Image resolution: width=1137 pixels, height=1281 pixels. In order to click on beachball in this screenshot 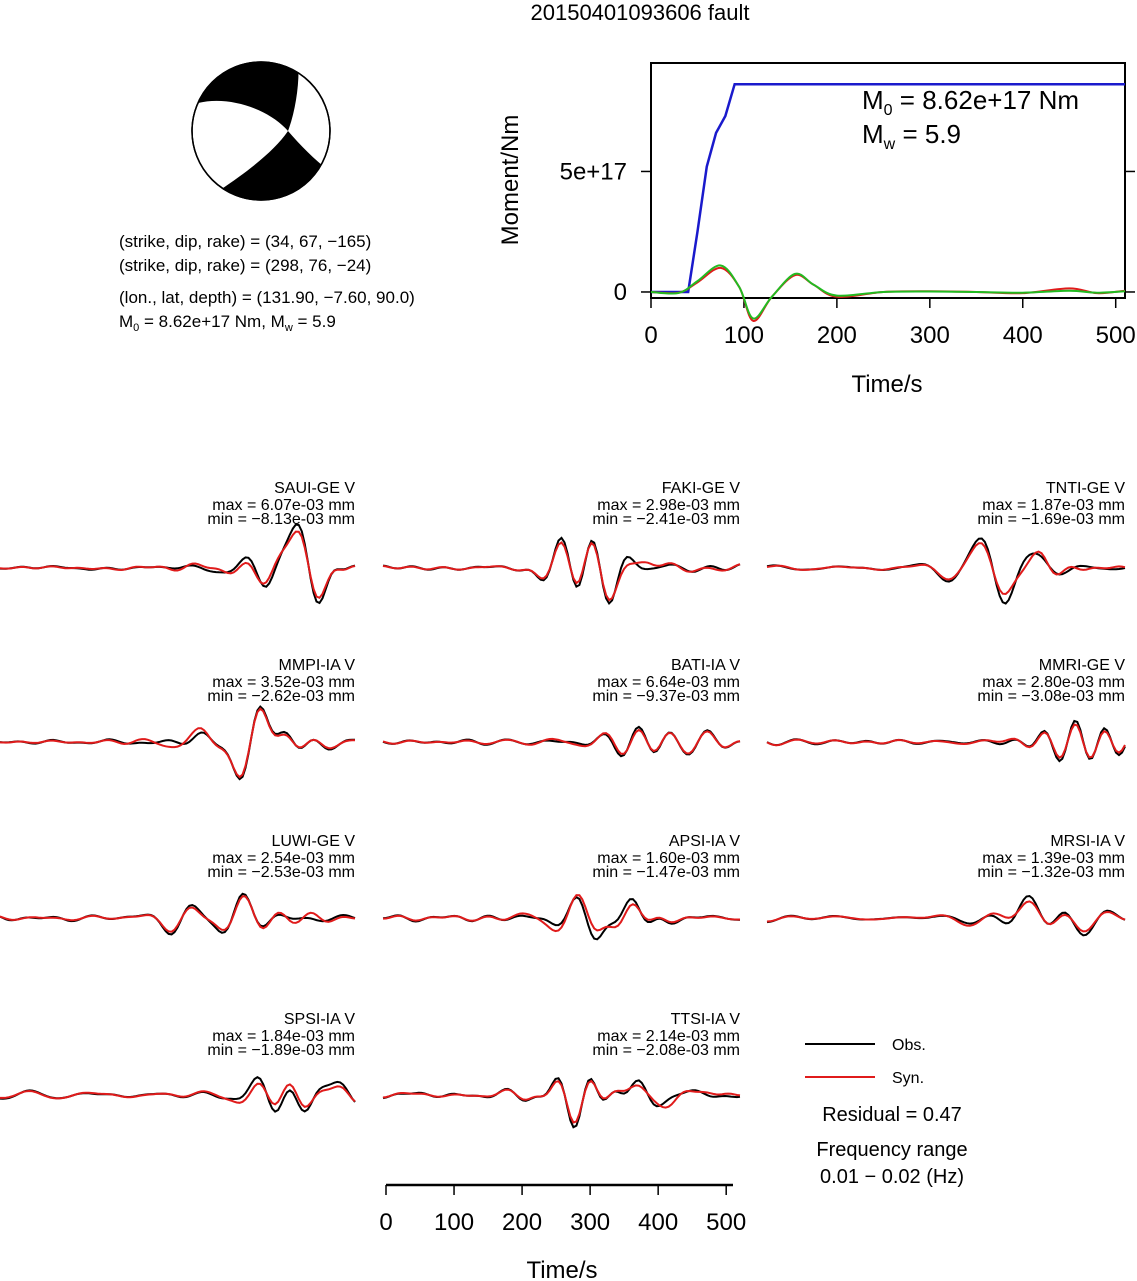, I will do `click(261, 131)`.